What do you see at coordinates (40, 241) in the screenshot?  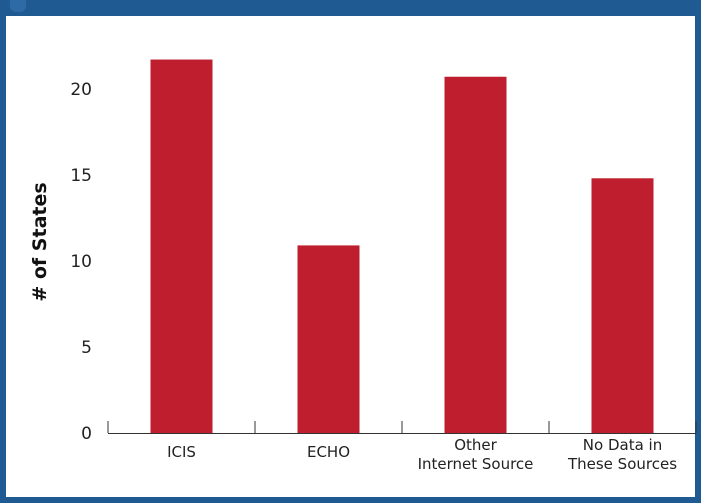 I see `y-axis-label: # of States` at bounding box center [40, 241].